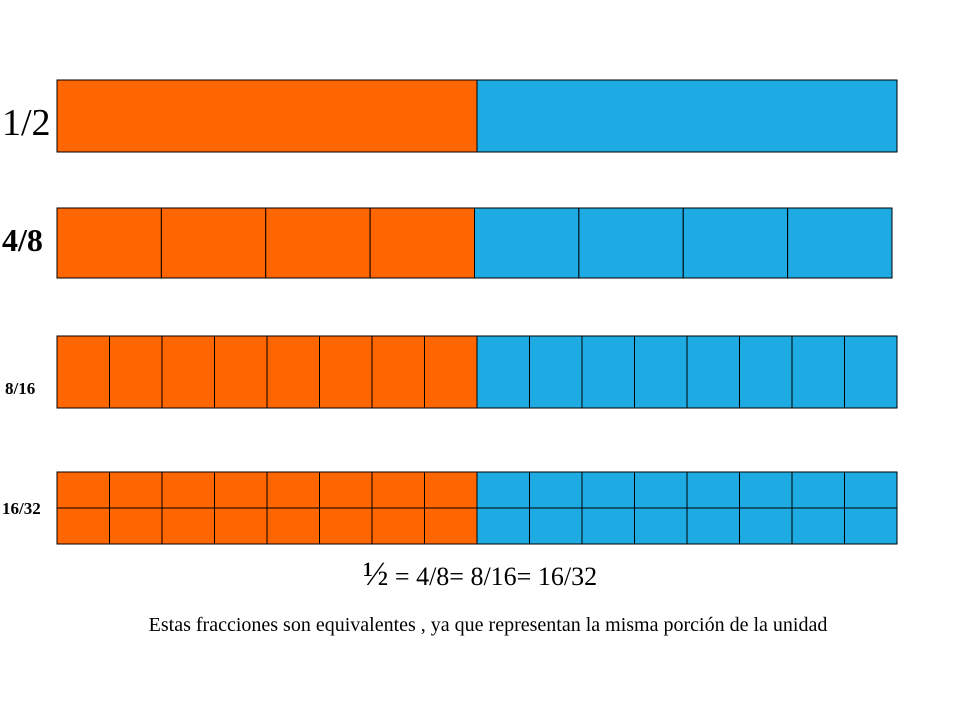 This screenshot has width=960, height=720. Describe the element at coordinates (20, 388) in the screenshot. I see `row-label-sixteenths: 8/16` at that location.